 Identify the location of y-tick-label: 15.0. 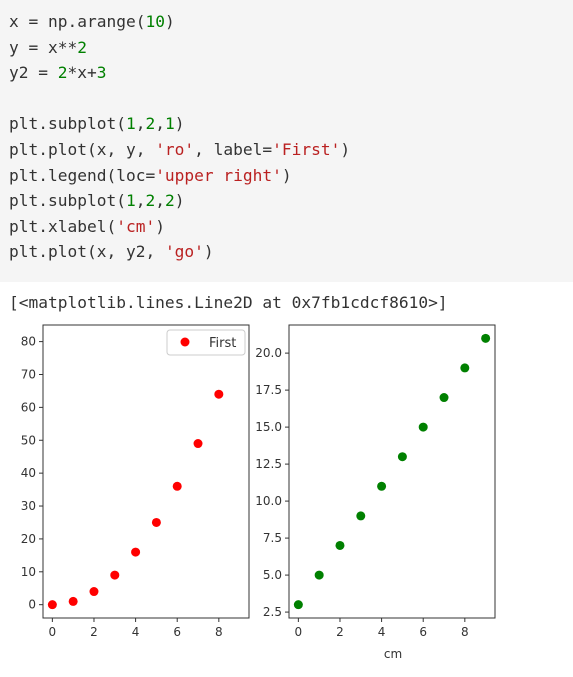
(268, 427).